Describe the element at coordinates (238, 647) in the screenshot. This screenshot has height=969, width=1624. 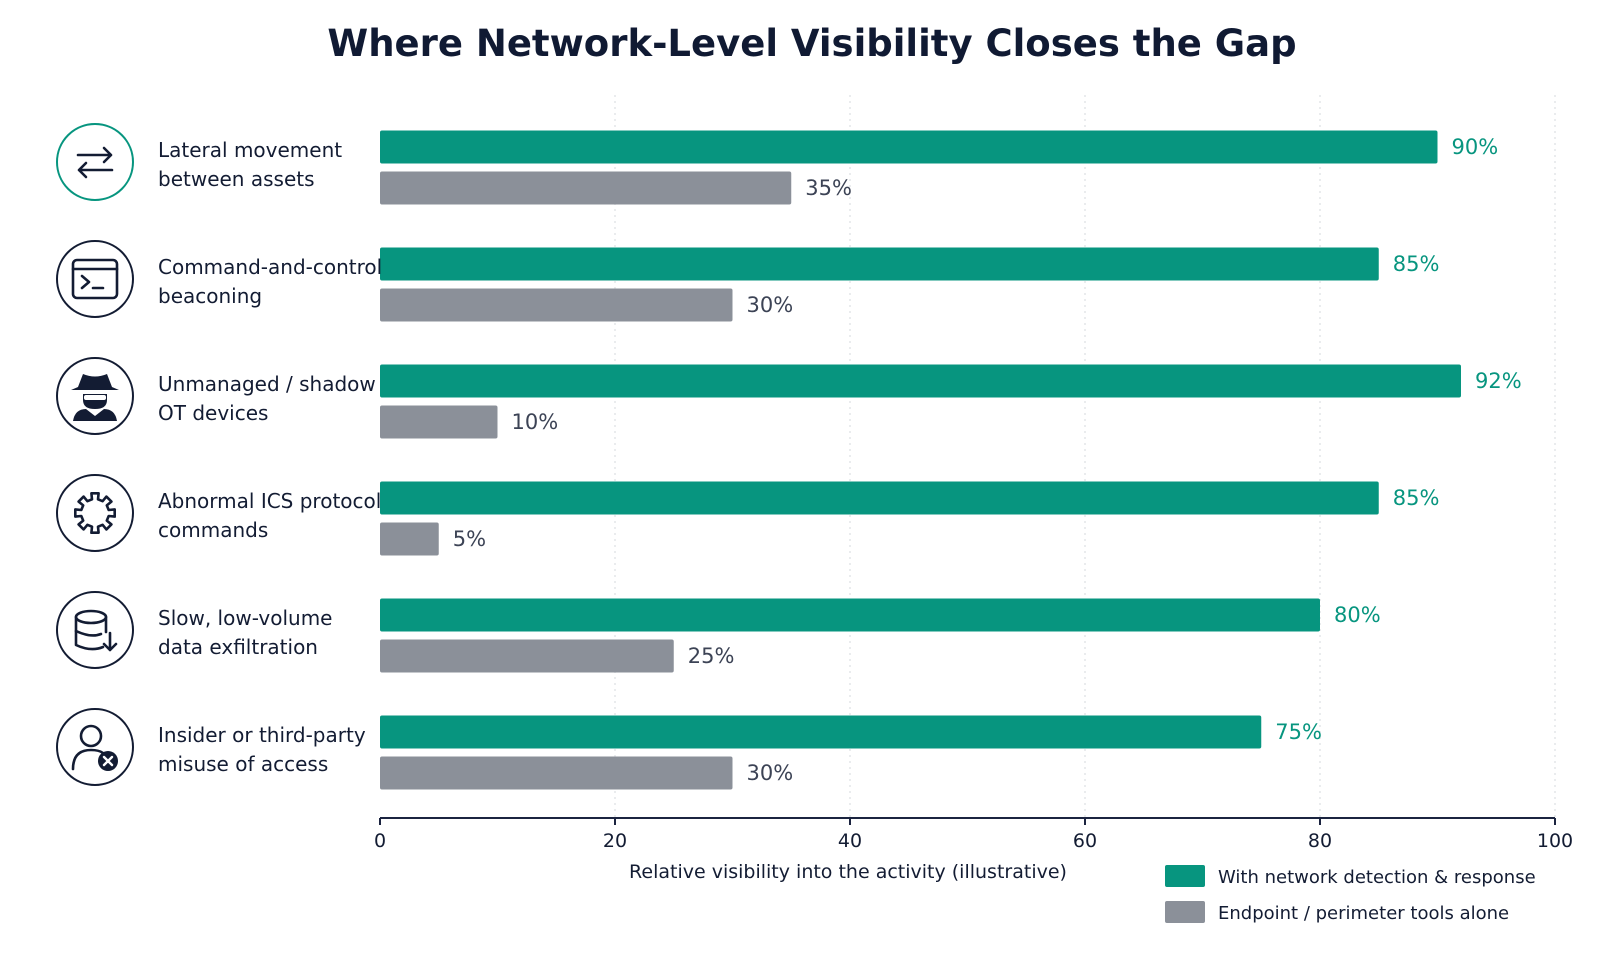
I see `category-label-line: data exfiltration` at that location.